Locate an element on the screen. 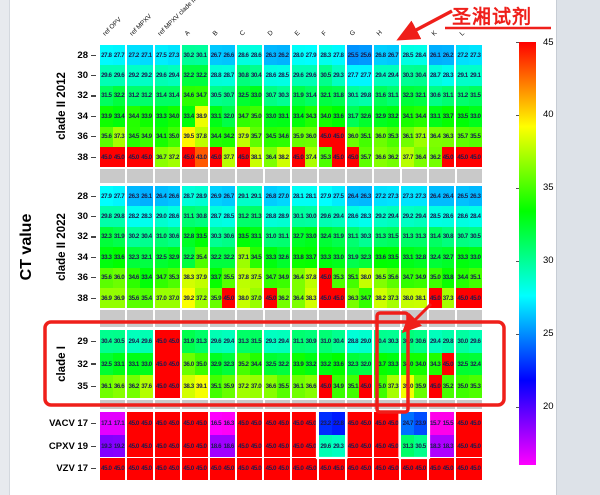 The width and height of the screenshot is (600, 495). heatmap-cell: 33.3 is located at coordinates (393, 364).